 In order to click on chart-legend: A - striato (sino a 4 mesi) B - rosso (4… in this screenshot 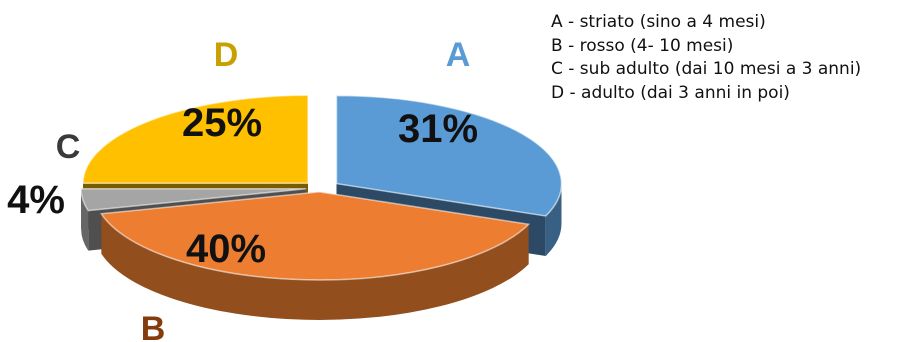, I will do `click(706, 58)`.